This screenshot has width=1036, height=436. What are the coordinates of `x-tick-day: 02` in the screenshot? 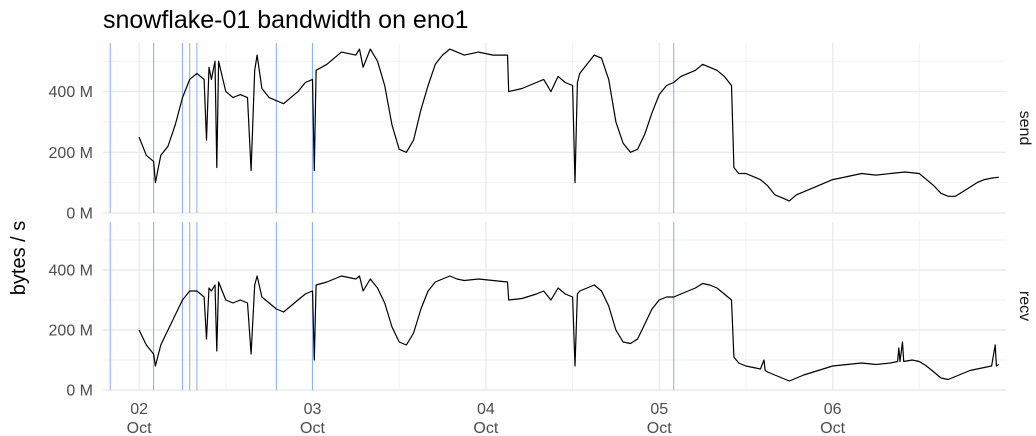 It's located at (139, 409).